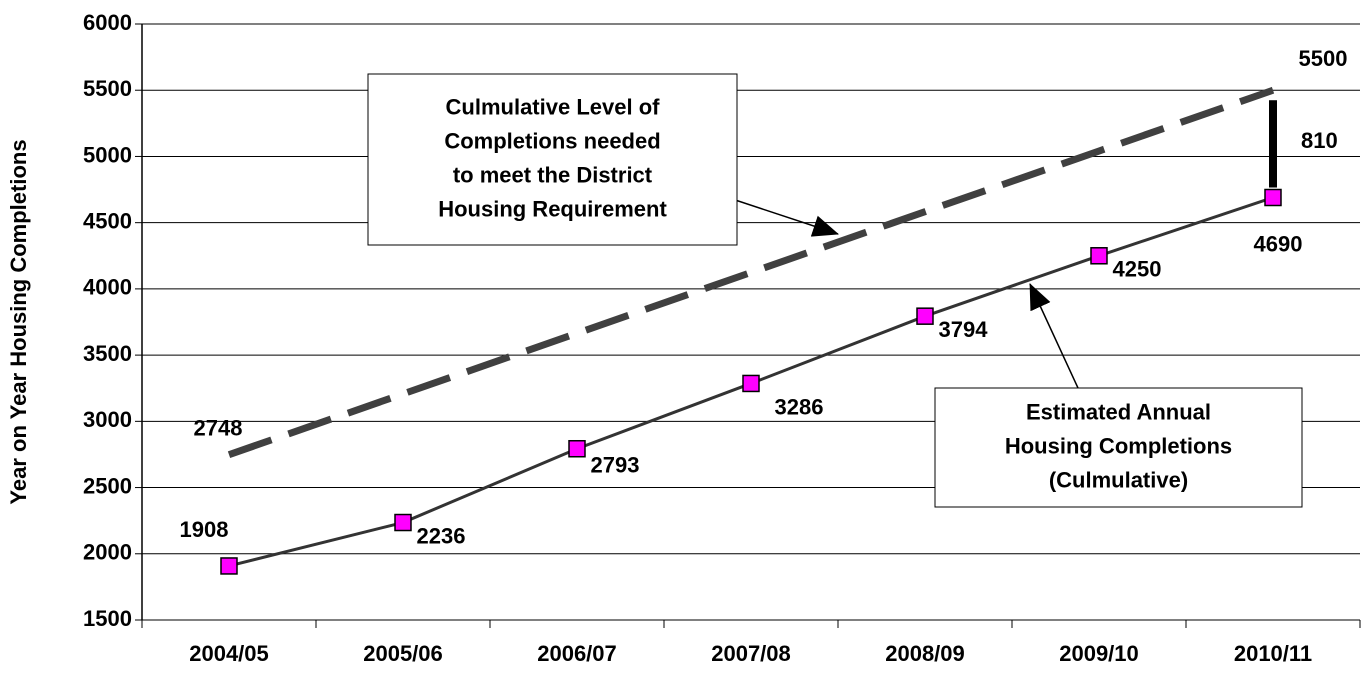 Image resolution: width=1365 pixels, height=679 pixels. I want to click on x-tick-label: 2009/10, so click(1099, 653).